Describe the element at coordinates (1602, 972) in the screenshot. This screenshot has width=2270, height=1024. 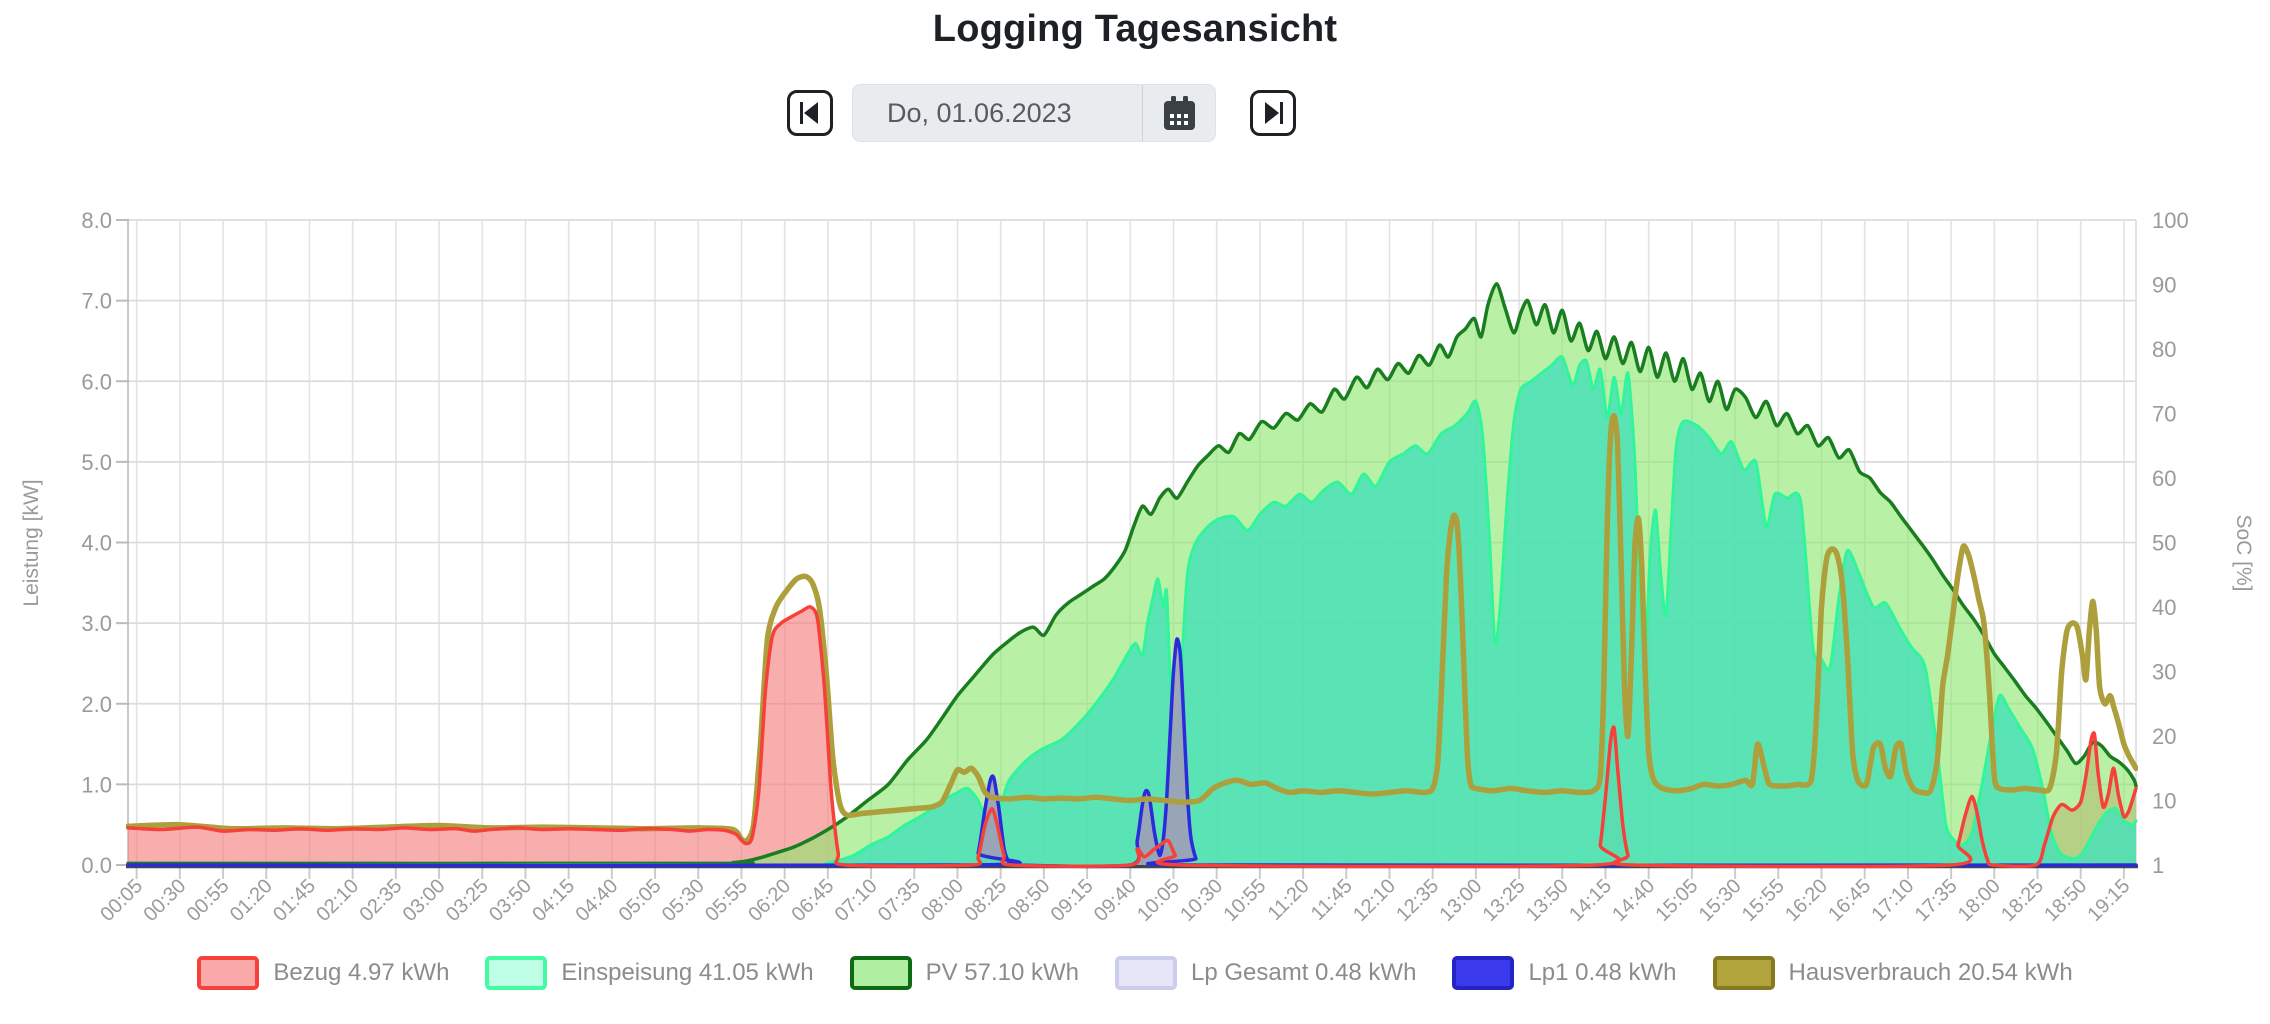
I see `legend-label: Lp1 0.48 kWh` at that location.